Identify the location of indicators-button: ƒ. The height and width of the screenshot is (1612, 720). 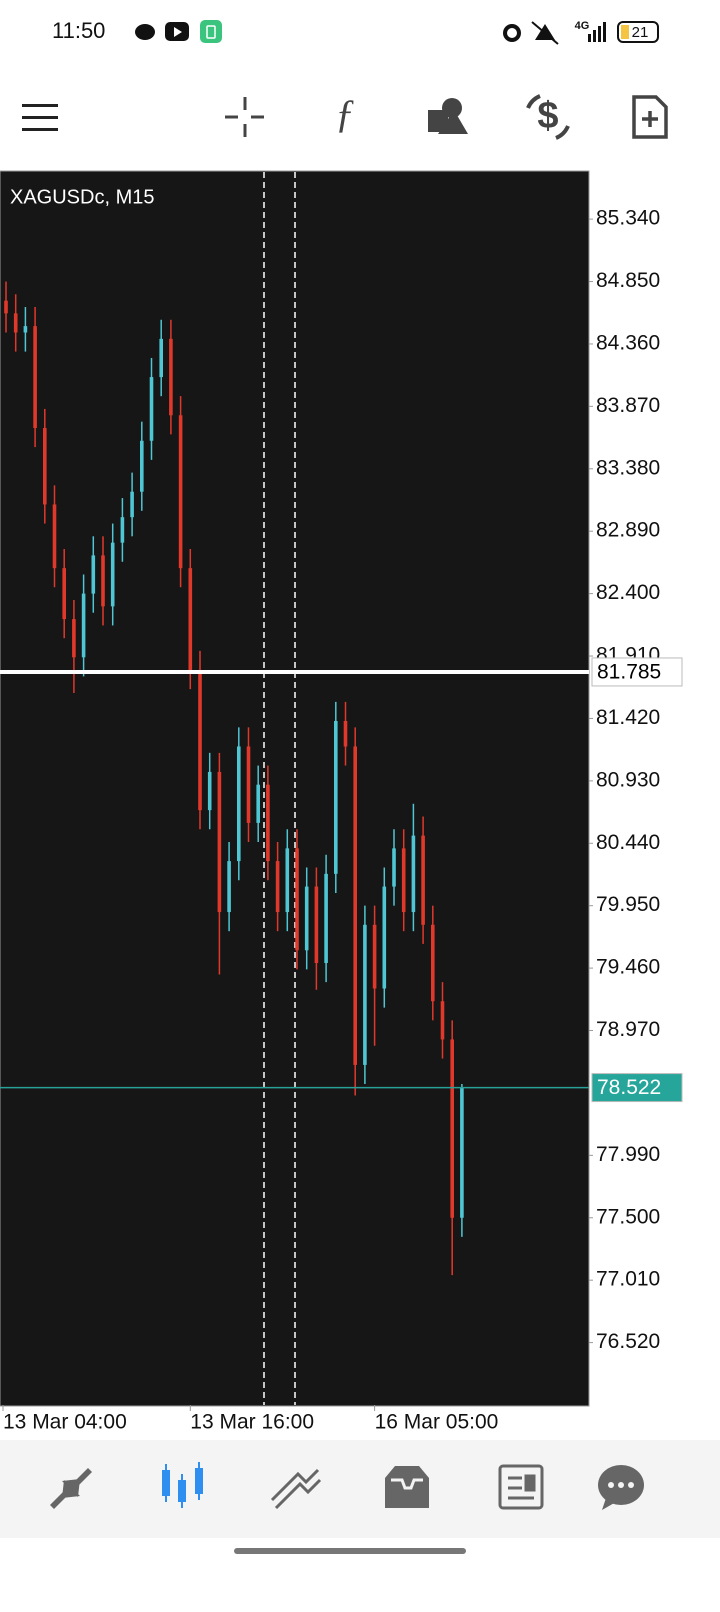
(345, 113).